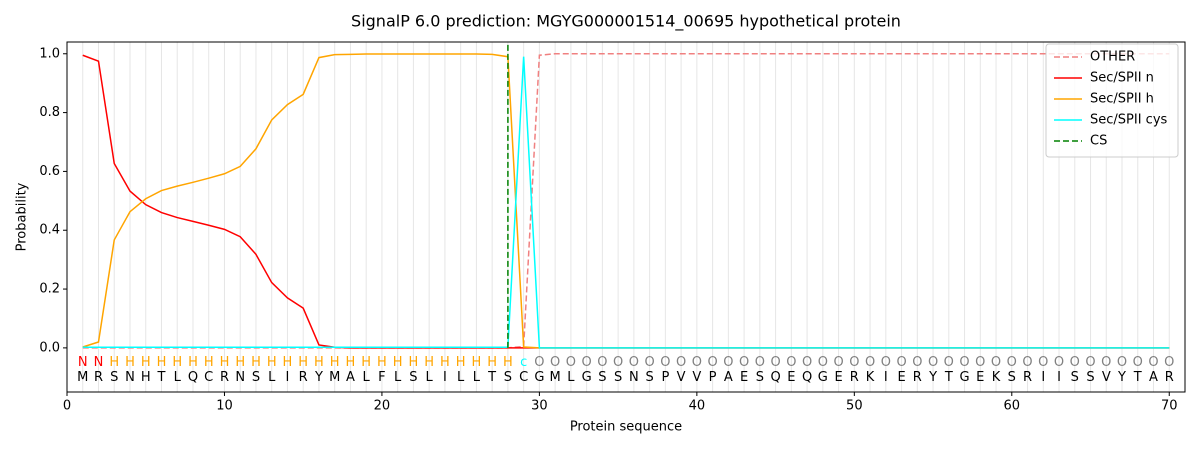  What do you see at coordinates (1129, 120) in the screenshot?
I see `legend-label: Sec/SPII cys` at bounding box center [1129, 120].